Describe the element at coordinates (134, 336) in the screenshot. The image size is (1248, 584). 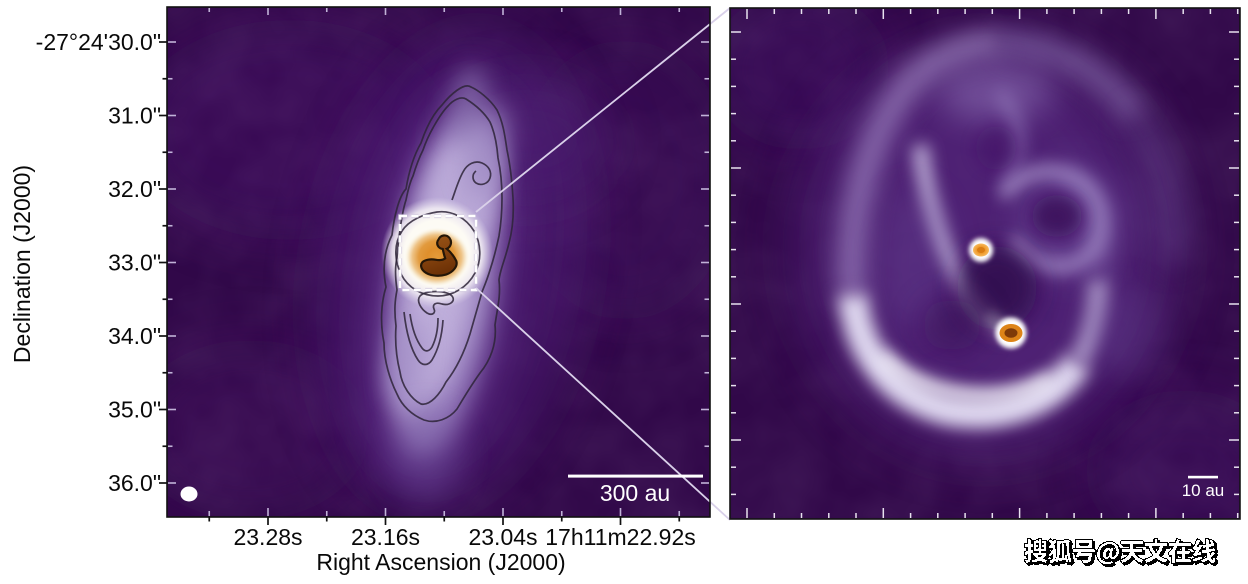
I see `svg-text: 34.0"` at that location.